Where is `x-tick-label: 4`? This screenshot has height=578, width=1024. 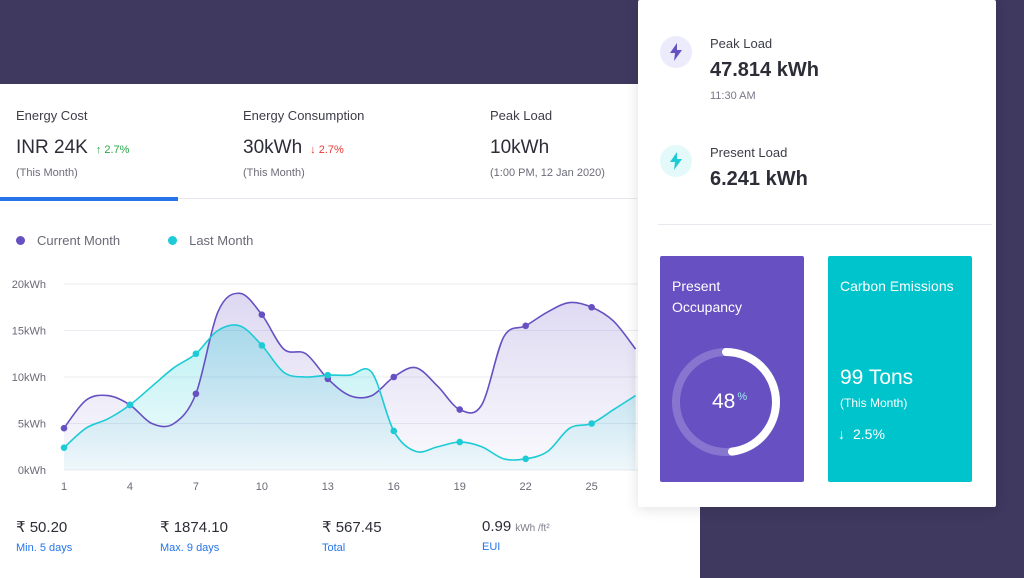
x-tick-label: 4 is located at coordinates (130, 487).